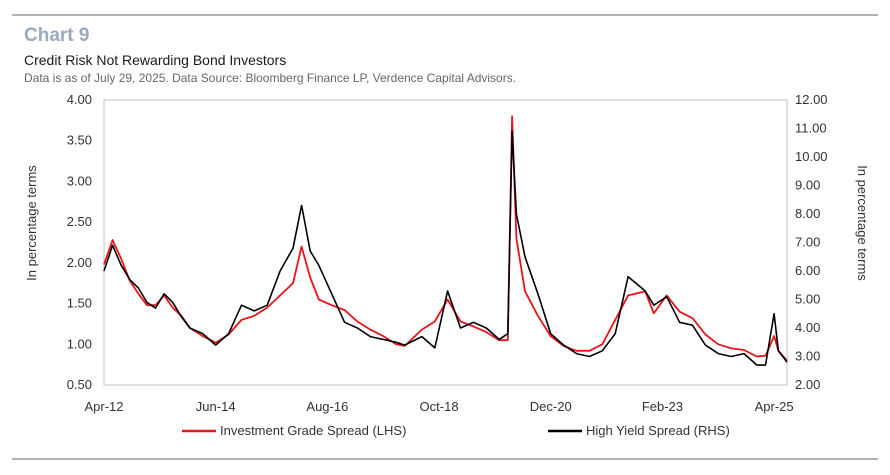  Describe the element at coordinates (445, 15) in the screenshot. I see `top-rule` at that location.